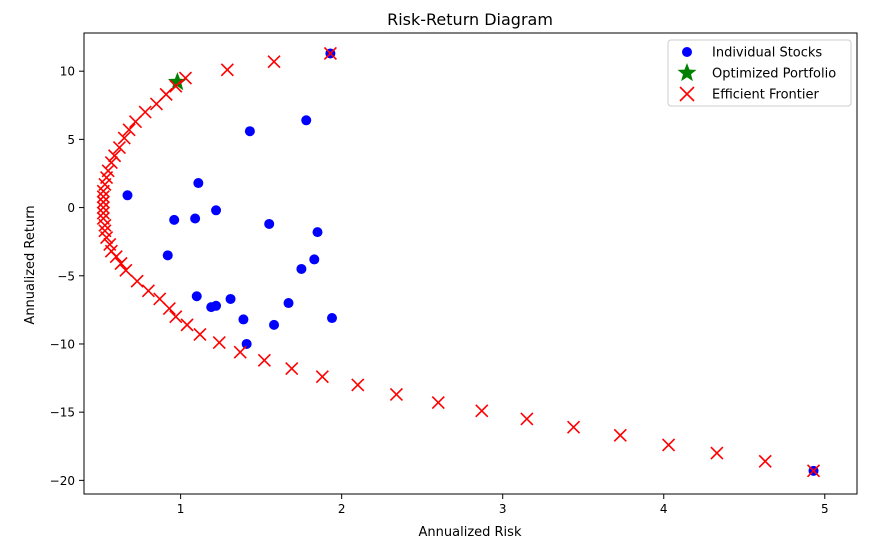 This screenshot has width=892, height=554. I want to click on legend-label-individual-stocks: Individual Stocks, so click(767, 53).